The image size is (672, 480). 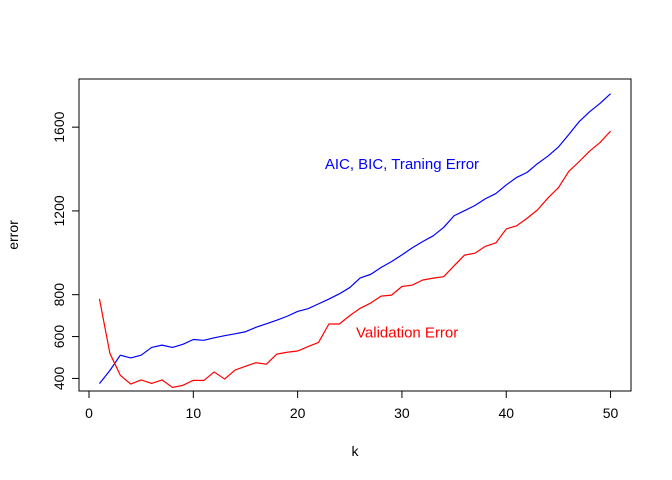 I want to click on x-tick-label: 20, so click(x=298, y=413).